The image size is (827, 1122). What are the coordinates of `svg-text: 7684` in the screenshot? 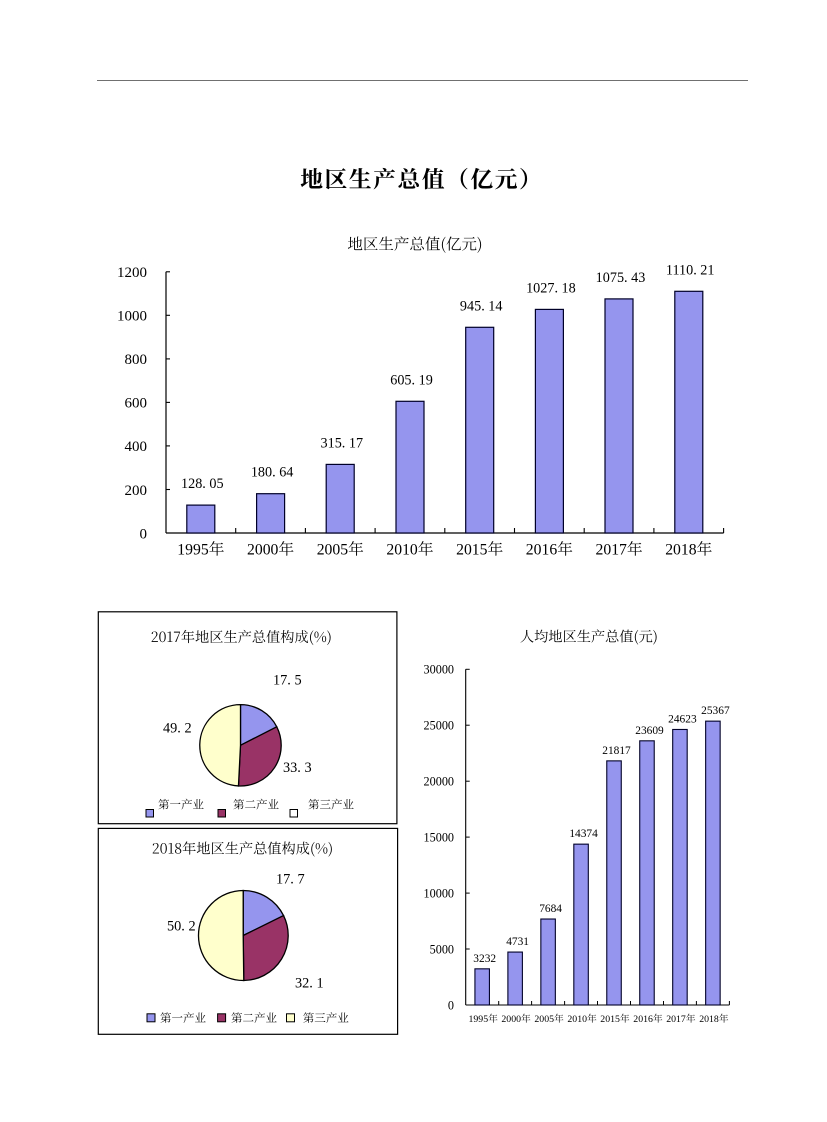 It's located at (550, 909).